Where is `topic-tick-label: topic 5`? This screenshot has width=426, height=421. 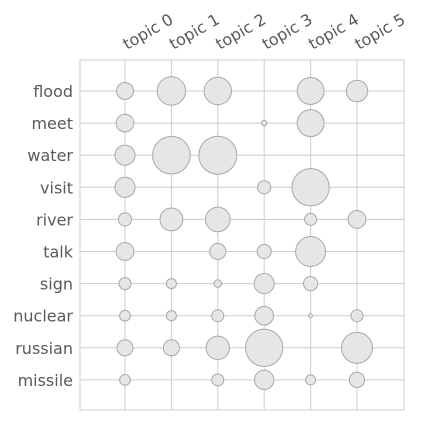
topic-tick-label: topic 5 is located at coordinates (380, 32).